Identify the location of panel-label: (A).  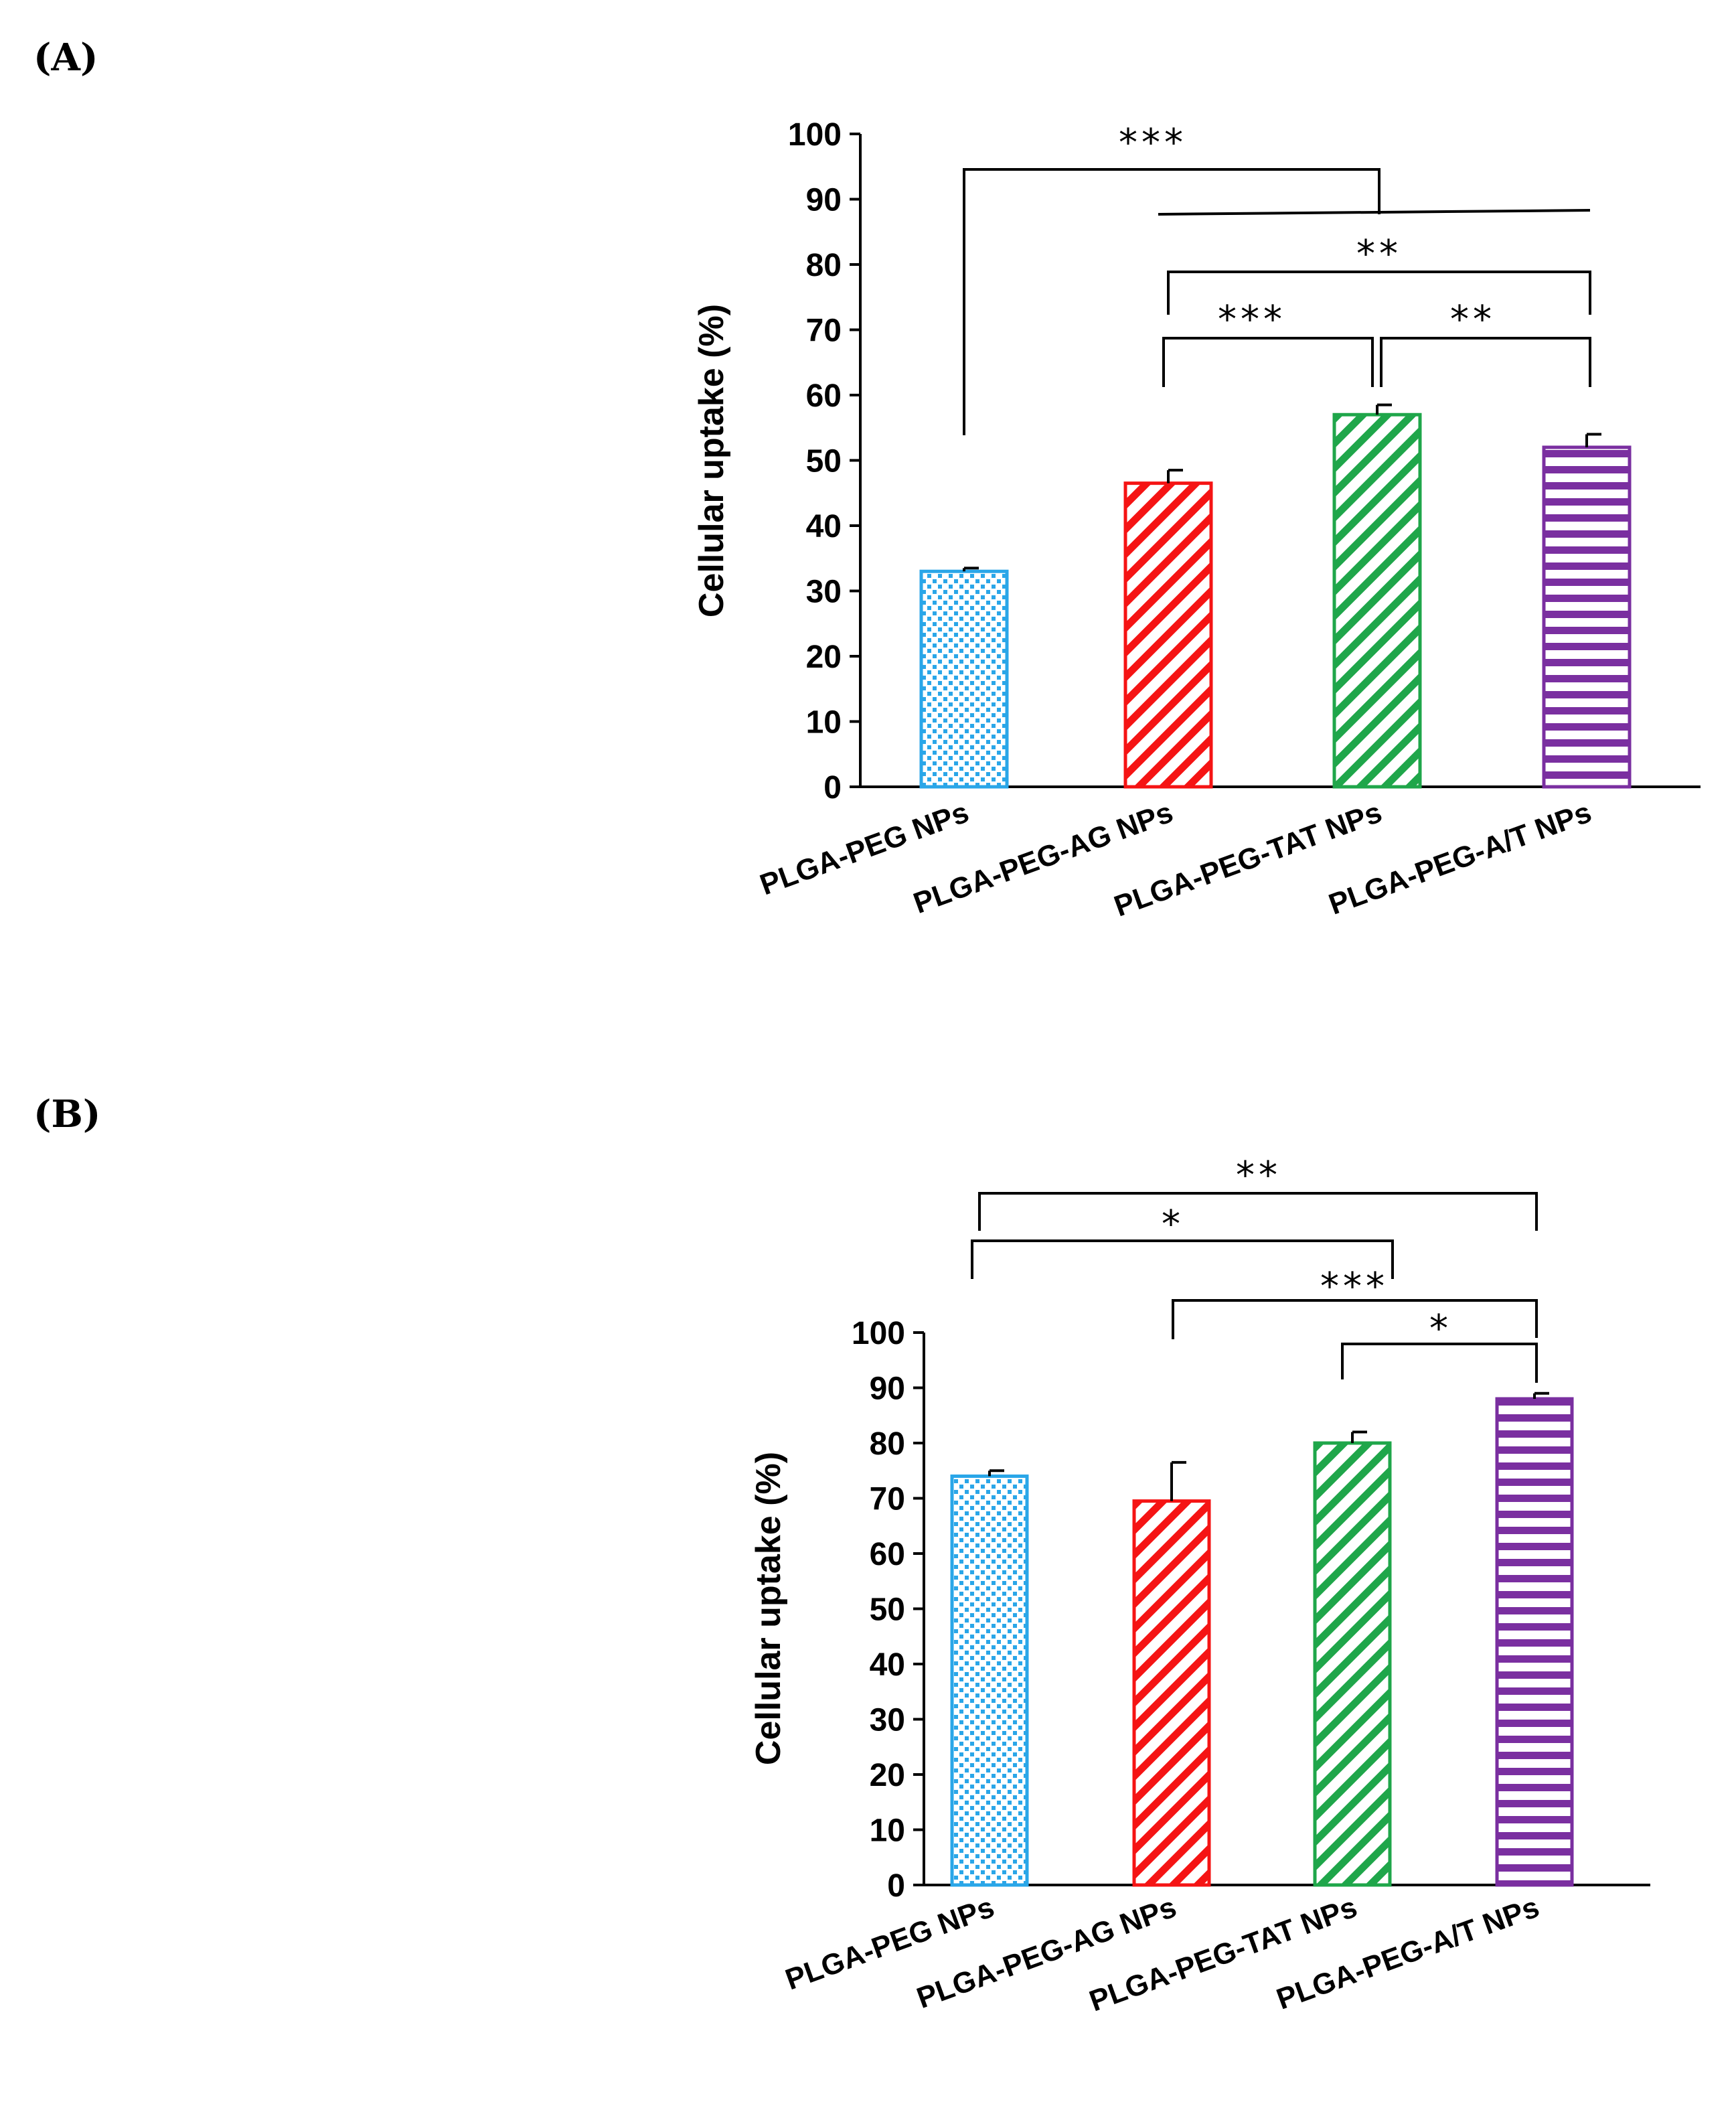
(65, 58).